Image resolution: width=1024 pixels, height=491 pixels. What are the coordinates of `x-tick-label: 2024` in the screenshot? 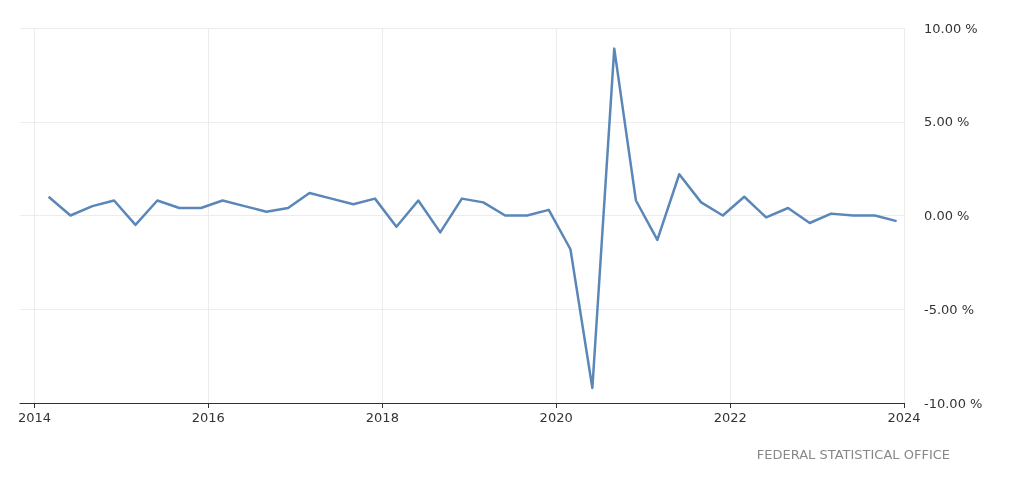 It's located at (904, 417).